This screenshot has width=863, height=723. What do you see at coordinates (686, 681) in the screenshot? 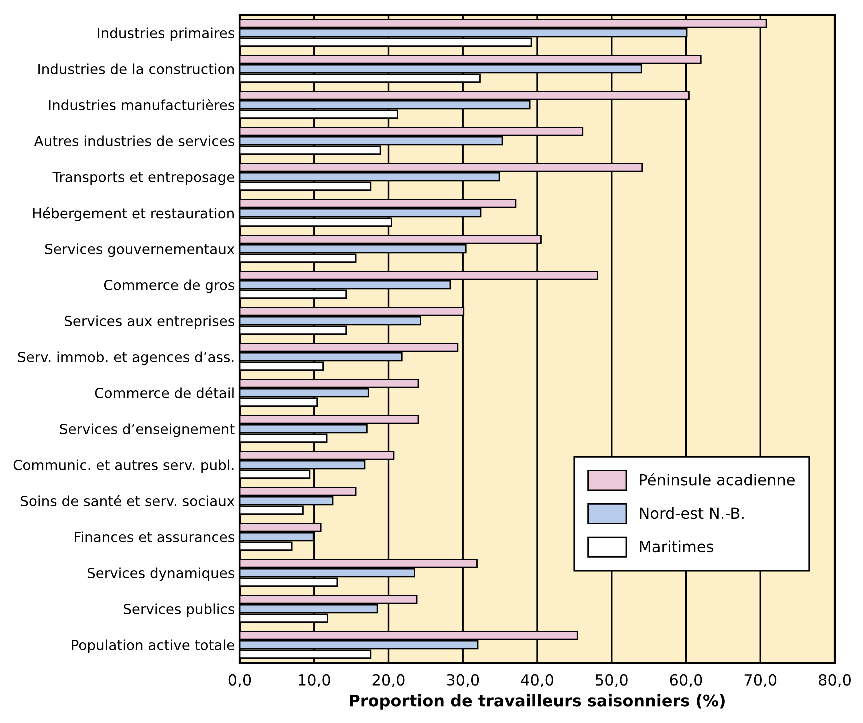
I see `x-tick-label: 60,0` at bounding box center [686, 681].